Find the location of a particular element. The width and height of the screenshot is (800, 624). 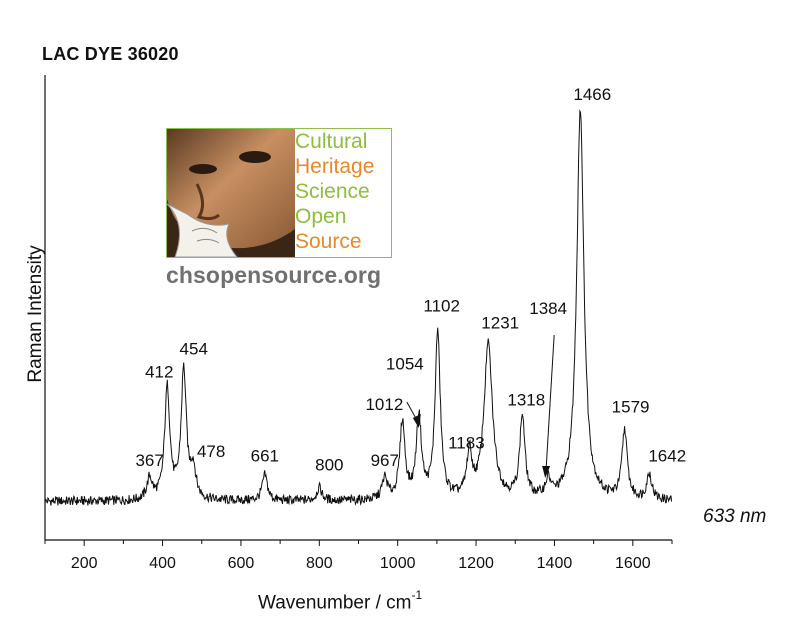

x-axis-ticks: 200 400 600 800 1000 1200 1400 1600 is located at coordinates (358, 556).